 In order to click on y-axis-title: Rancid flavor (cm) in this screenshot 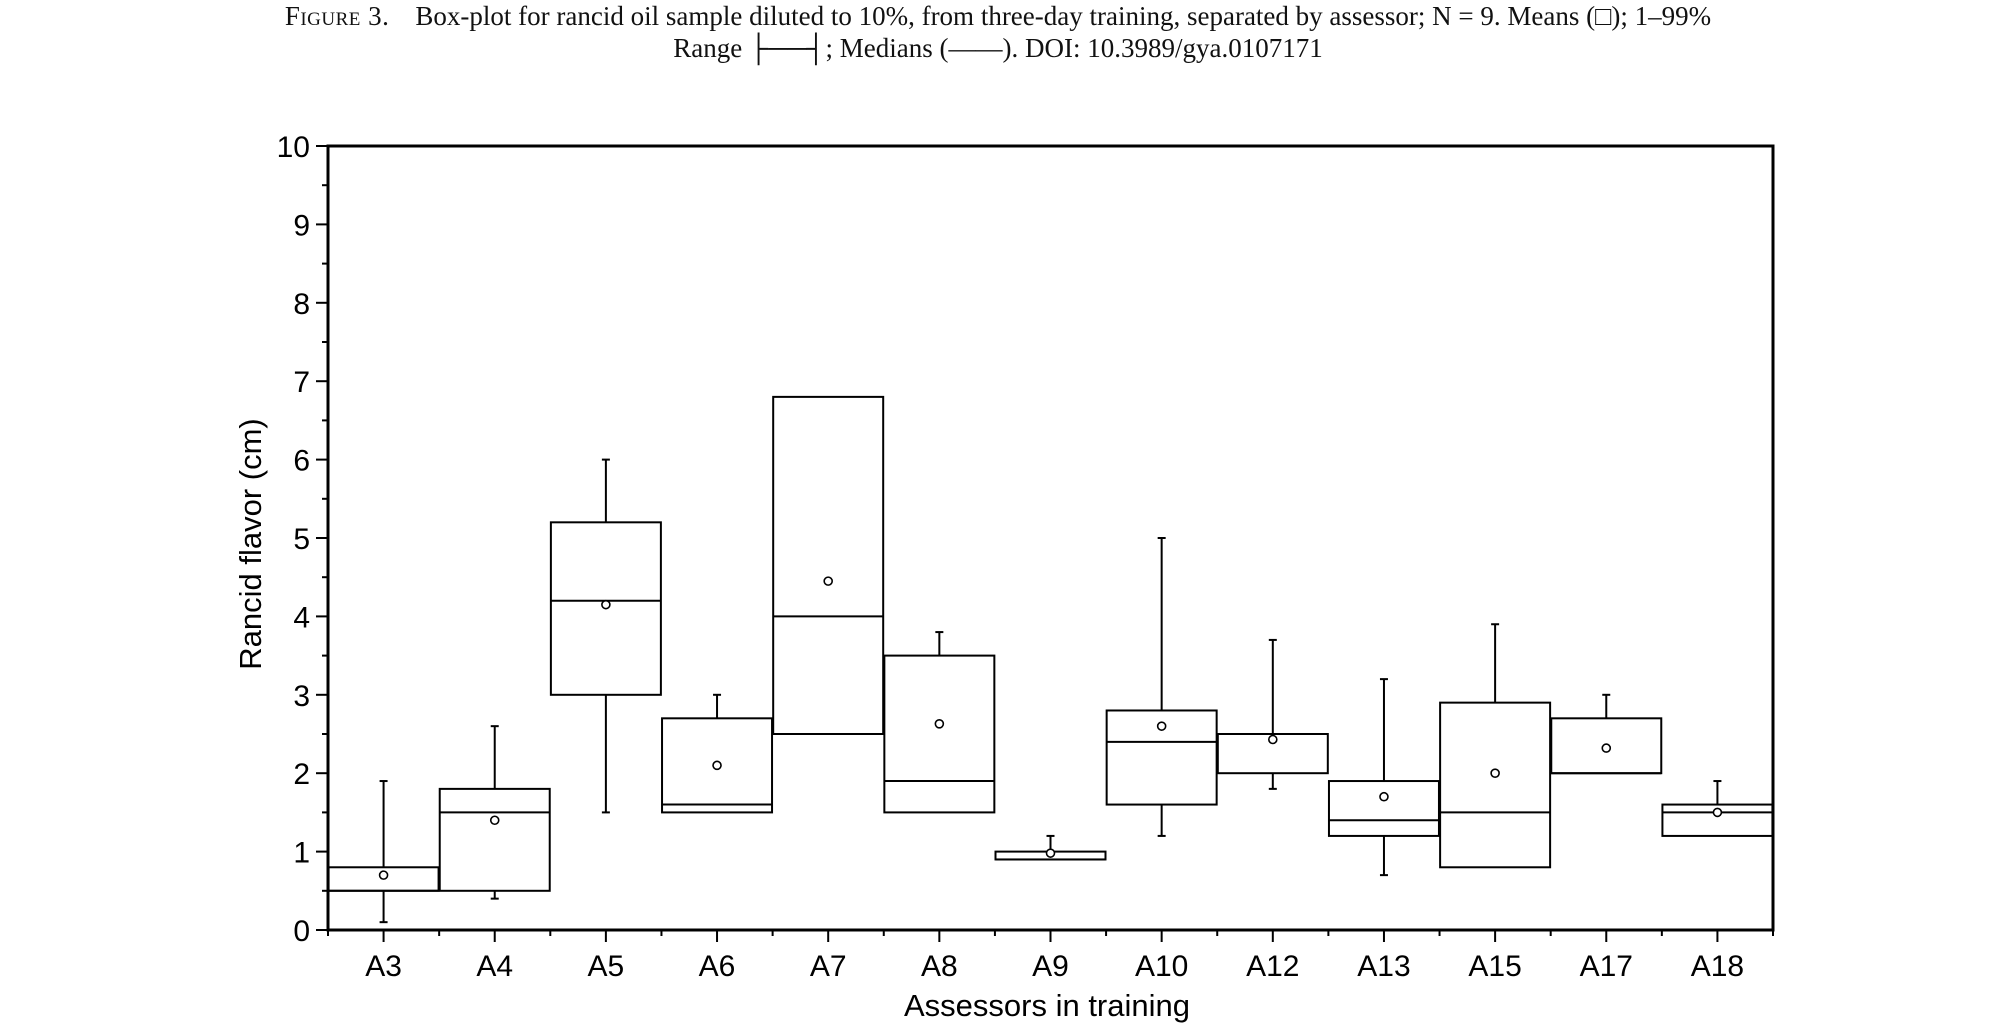, I will do `click(250, 544)`.